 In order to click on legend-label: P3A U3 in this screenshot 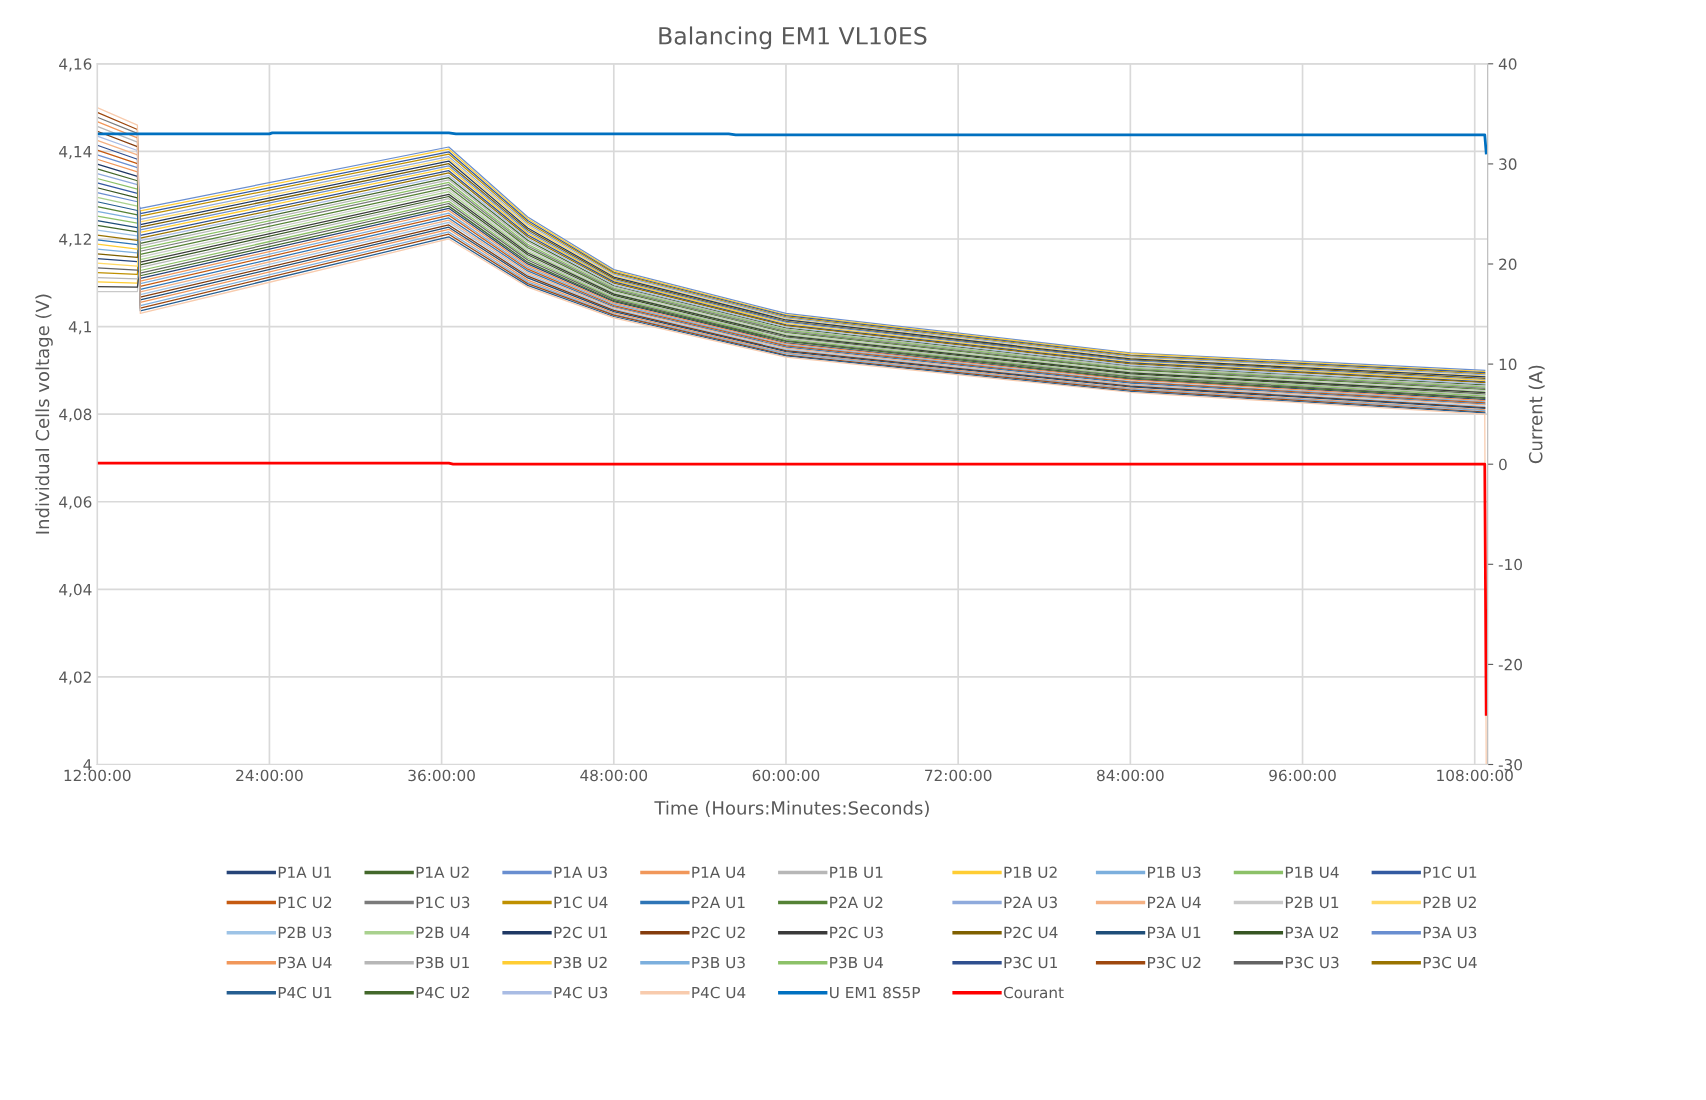, I will do `click(1450, 932)`.